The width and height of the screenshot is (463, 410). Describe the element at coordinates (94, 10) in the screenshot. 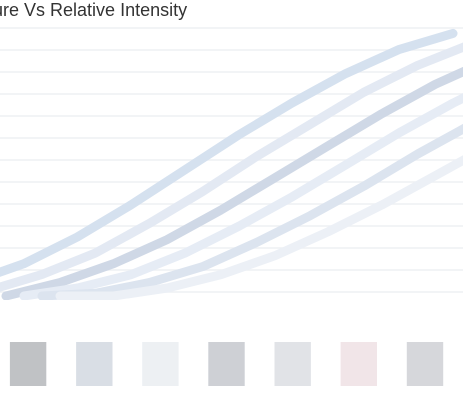

I see `chart-title-text: erature Vs Relative Intensity` at that location.